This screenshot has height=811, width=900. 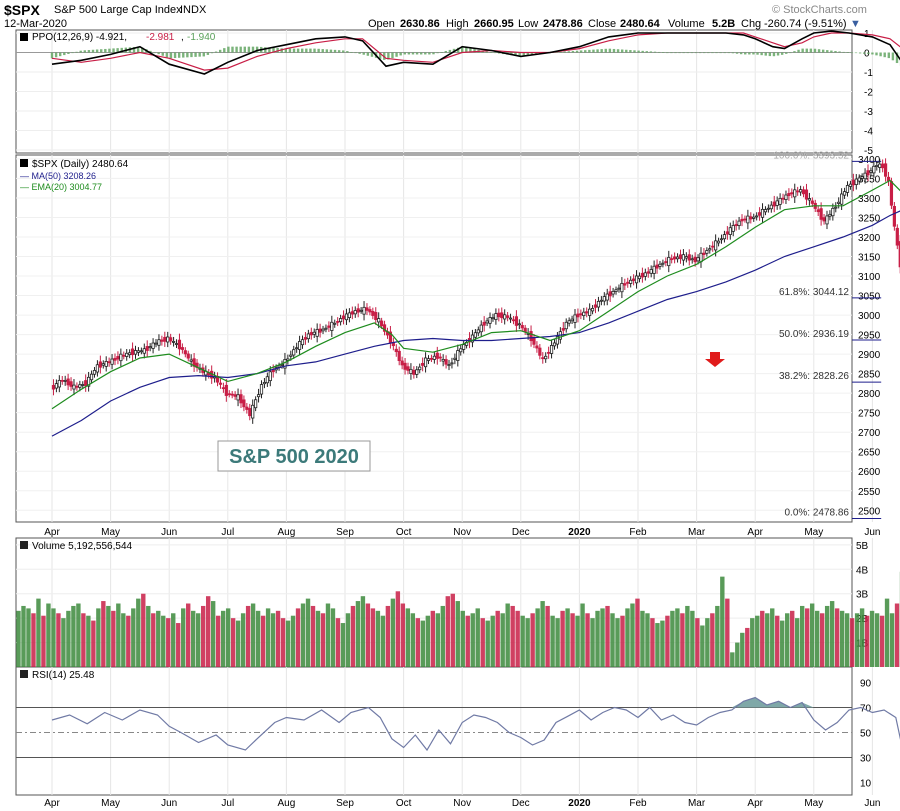 What do you see at coordinates (869, 297) in the screenshot?
I see `price-y-tick-label: 3050` at bounding box center [869, 297].